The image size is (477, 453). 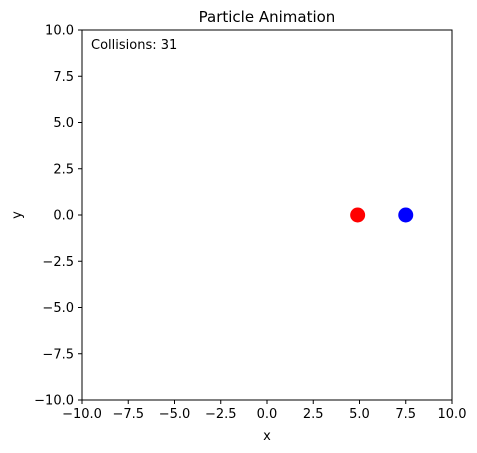 I want to click on y-tick-label: 5.0, so click(x=63, y=123).